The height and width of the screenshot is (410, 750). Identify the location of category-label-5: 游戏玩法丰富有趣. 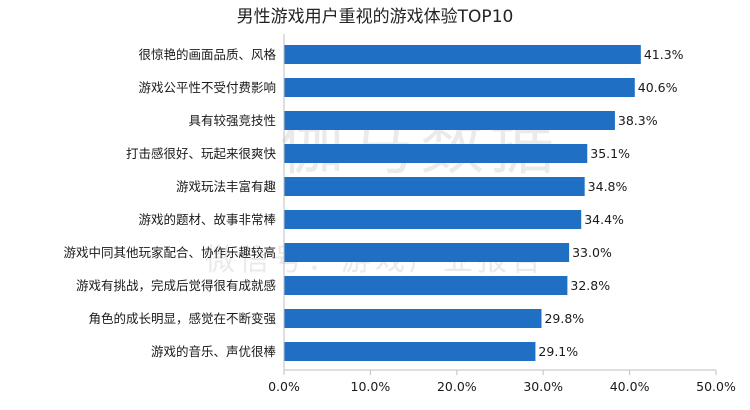
(226, 186).